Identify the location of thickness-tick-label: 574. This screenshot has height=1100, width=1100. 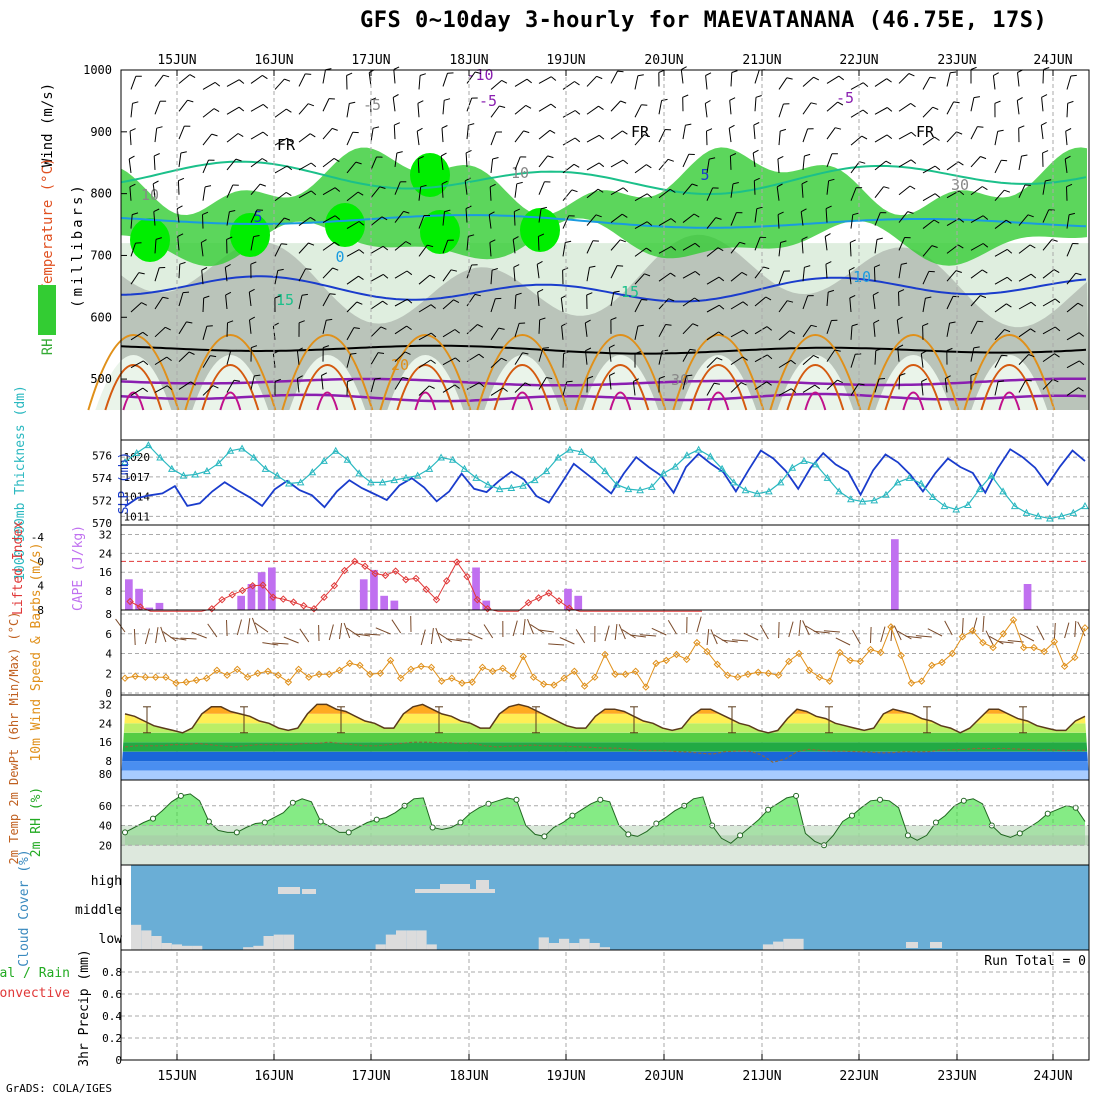
(102, 478).